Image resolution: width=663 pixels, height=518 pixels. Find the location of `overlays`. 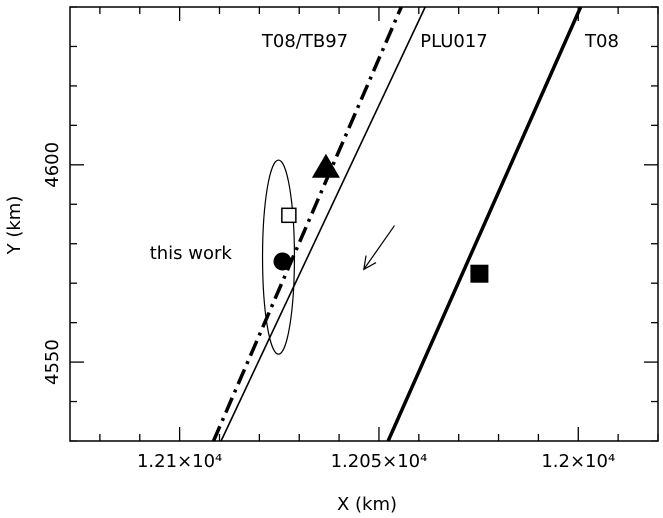

overlays is located at coordinates (375, 254).